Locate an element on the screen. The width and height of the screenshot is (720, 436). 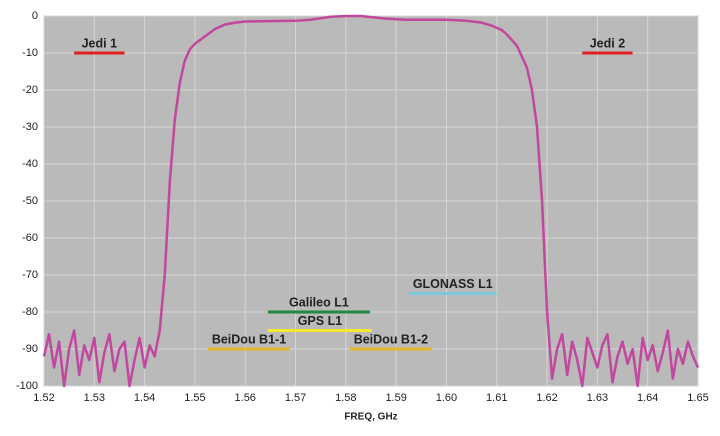
x-axis-label: FREQ, GHz is located at coordinates (370, 417).